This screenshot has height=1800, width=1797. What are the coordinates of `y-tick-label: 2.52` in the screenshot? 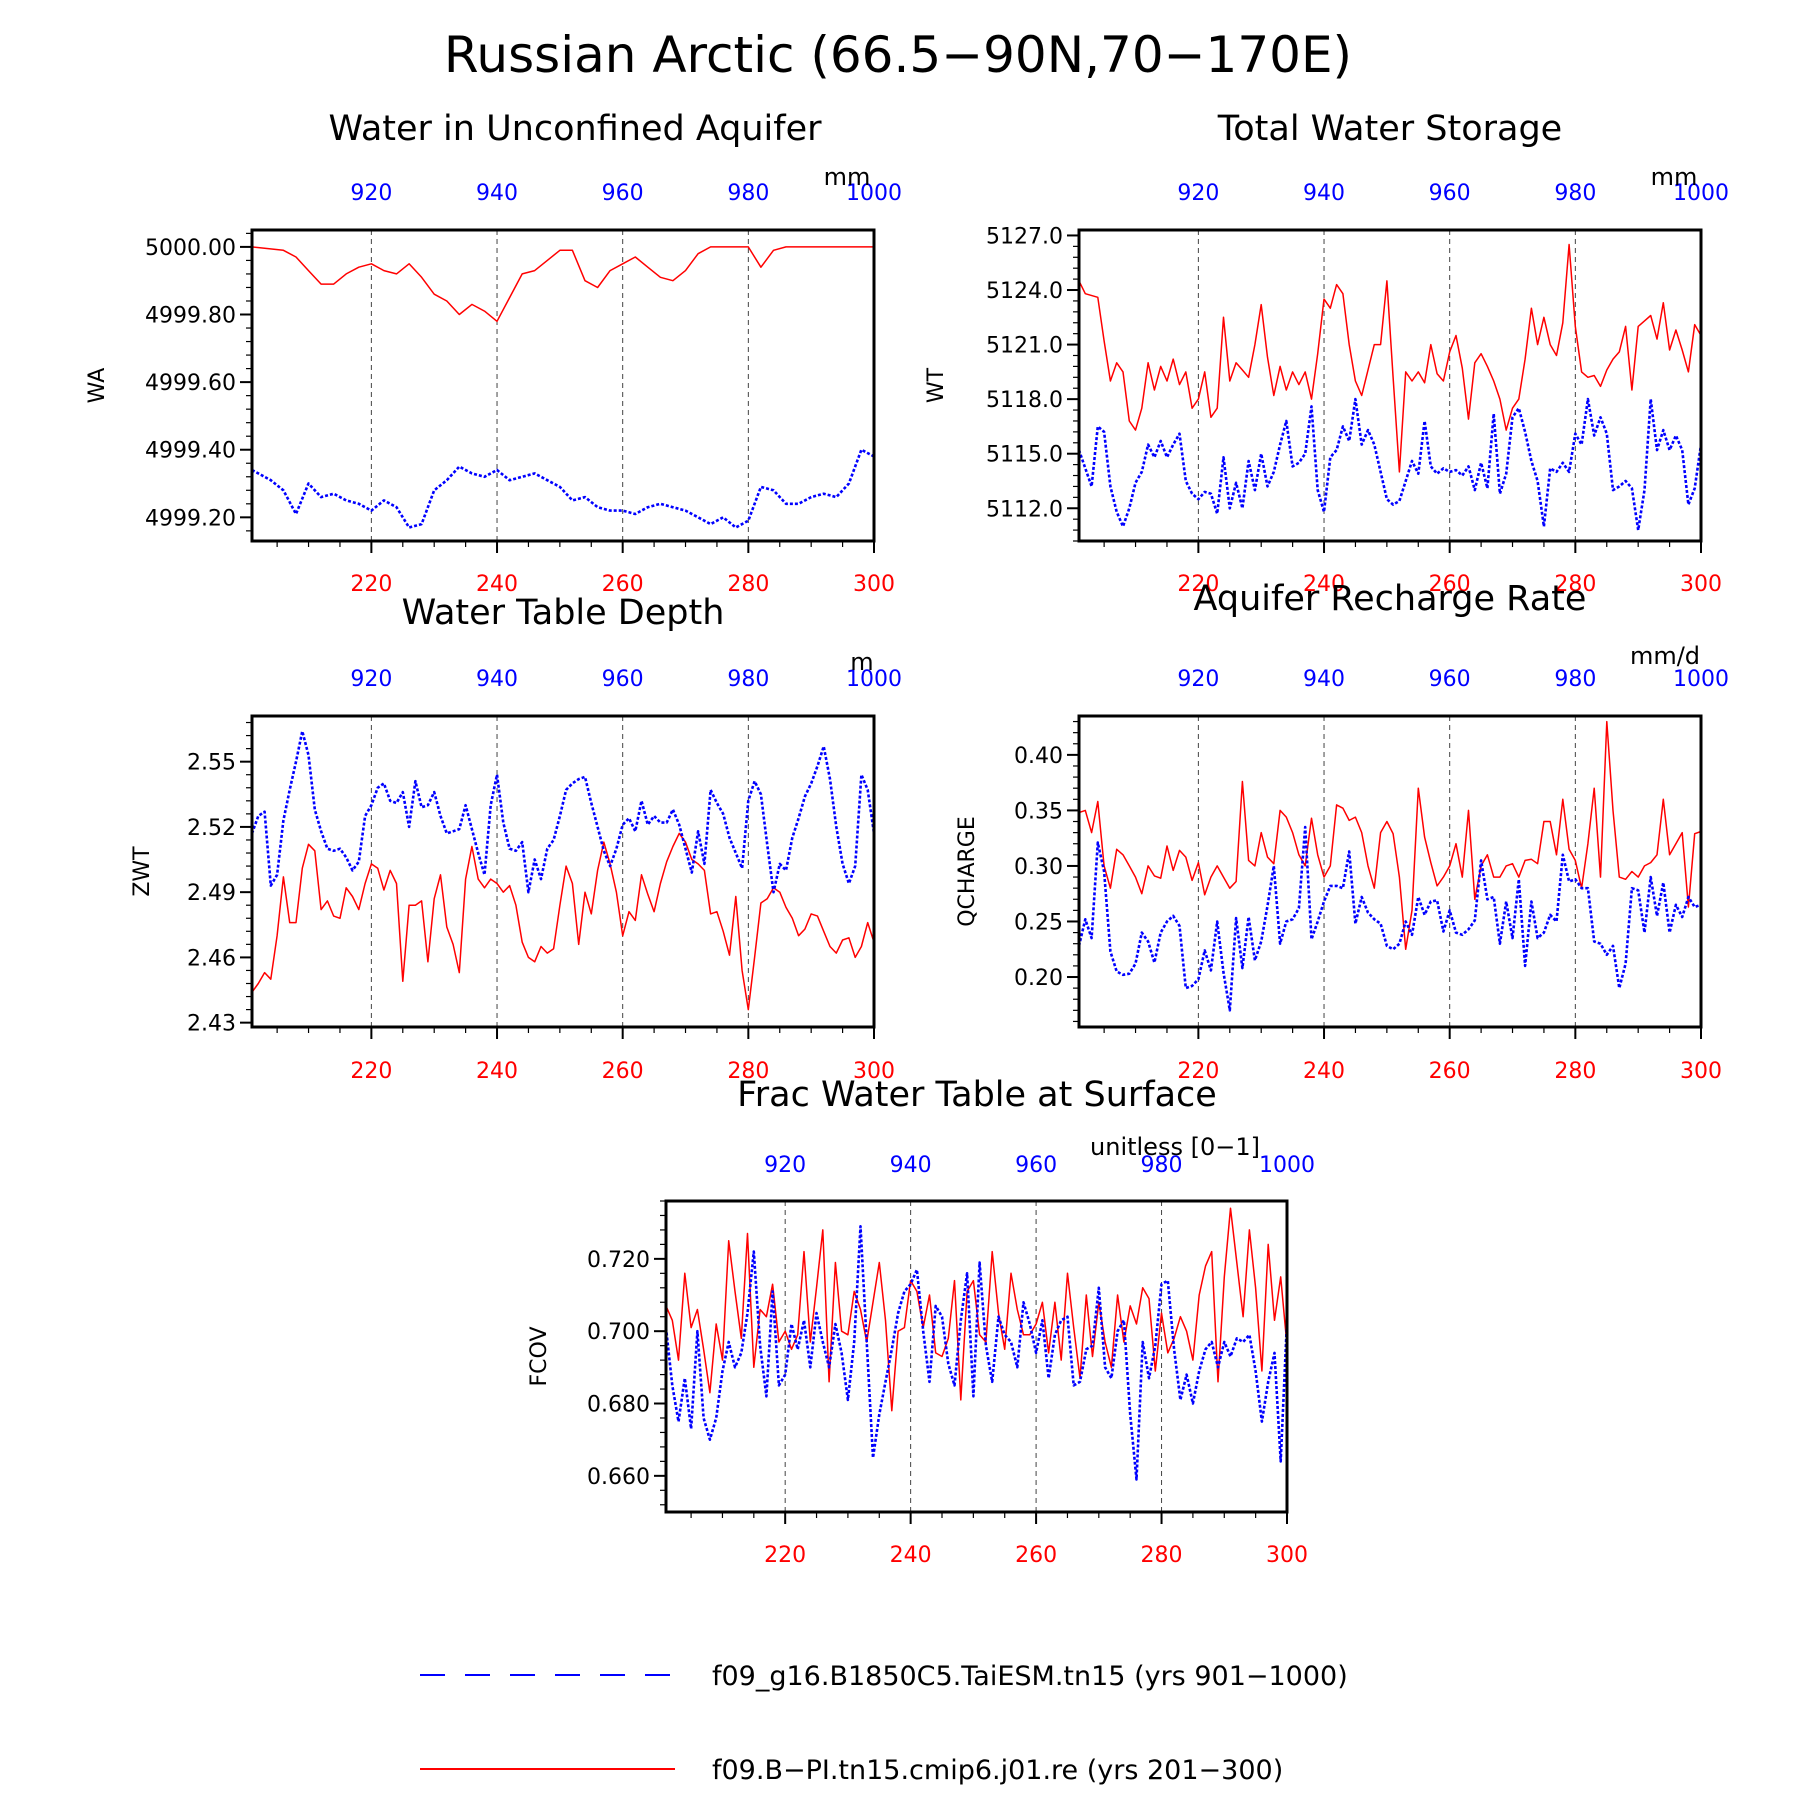 It's located at (211, 828).